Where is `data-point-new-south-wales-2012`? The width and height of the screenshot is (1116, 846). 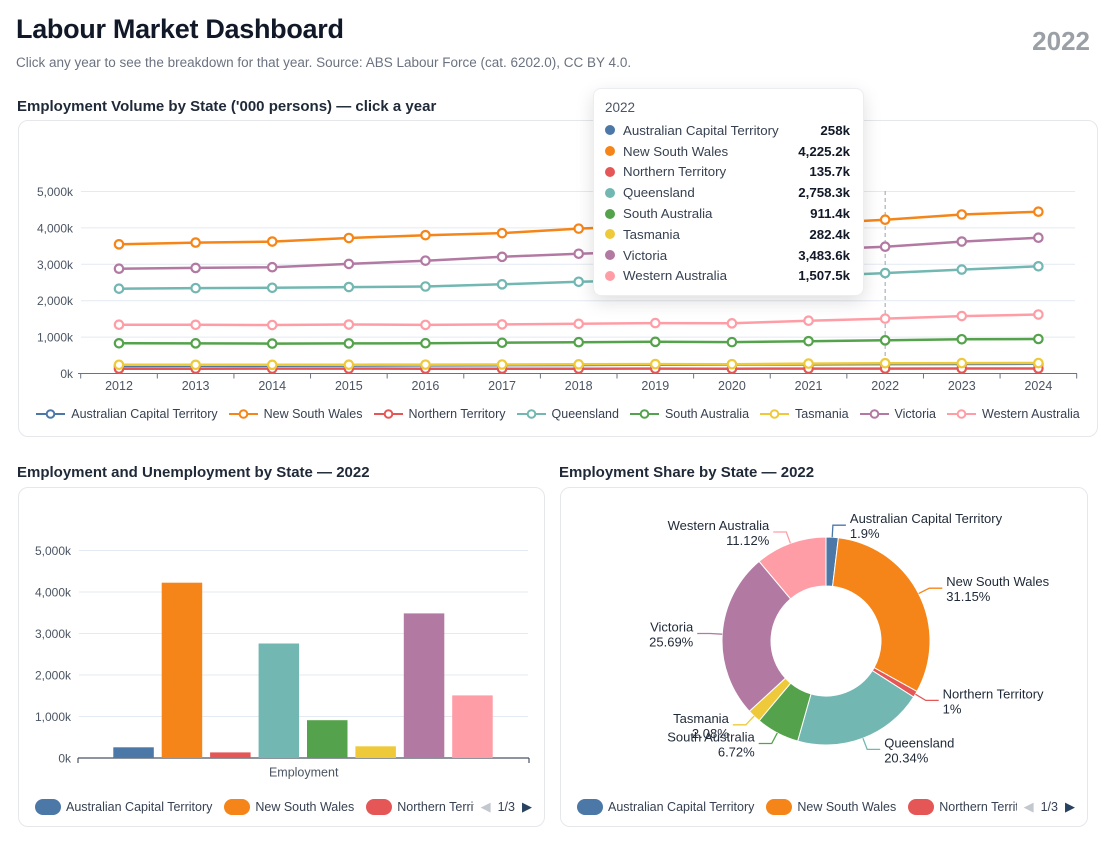
data-point-new-south-wales-2012 is located at coordinates (119, 244).